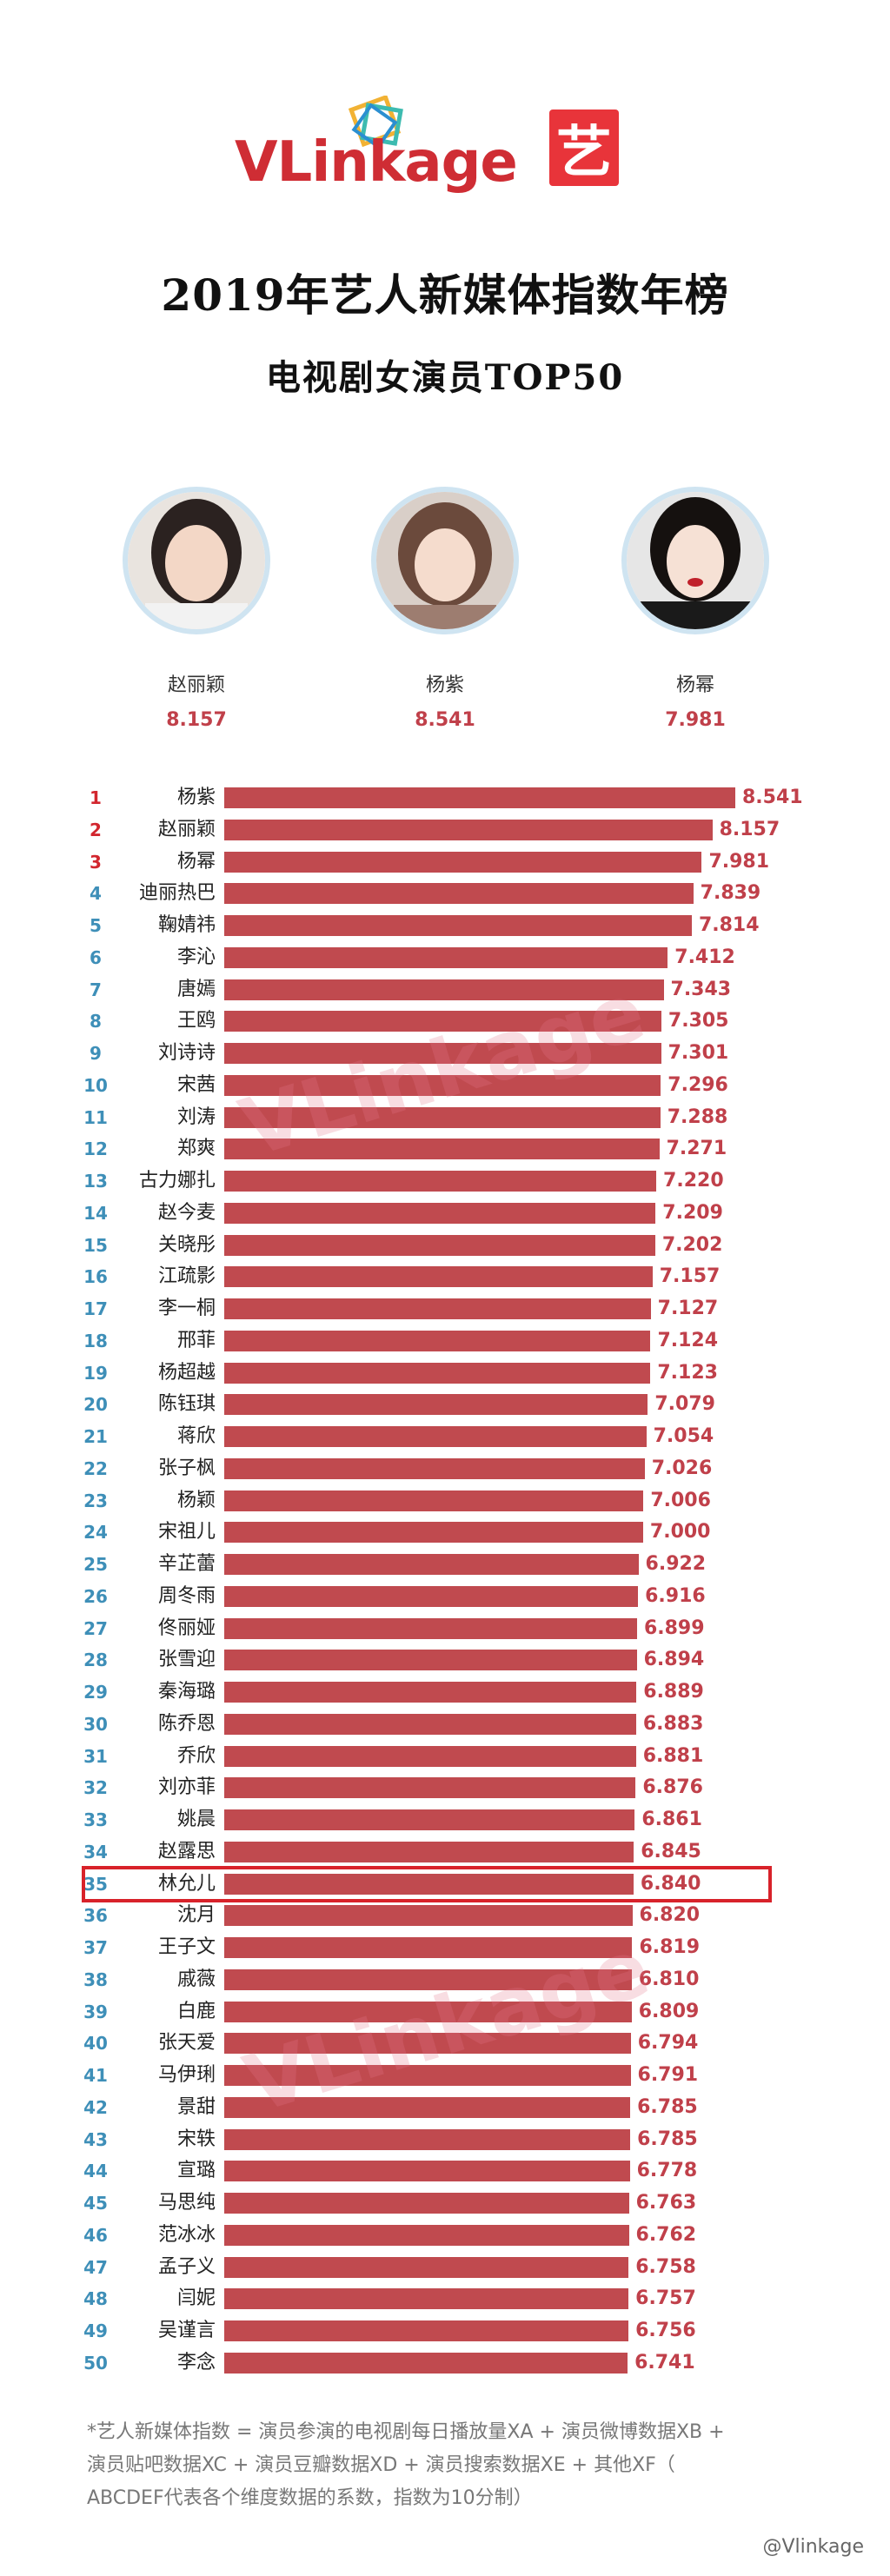  What do you see at coordinates (187, 2234) in the screenshot?
I see `actress-name-label: 范冰冰` at bounding box center [187, 2234].